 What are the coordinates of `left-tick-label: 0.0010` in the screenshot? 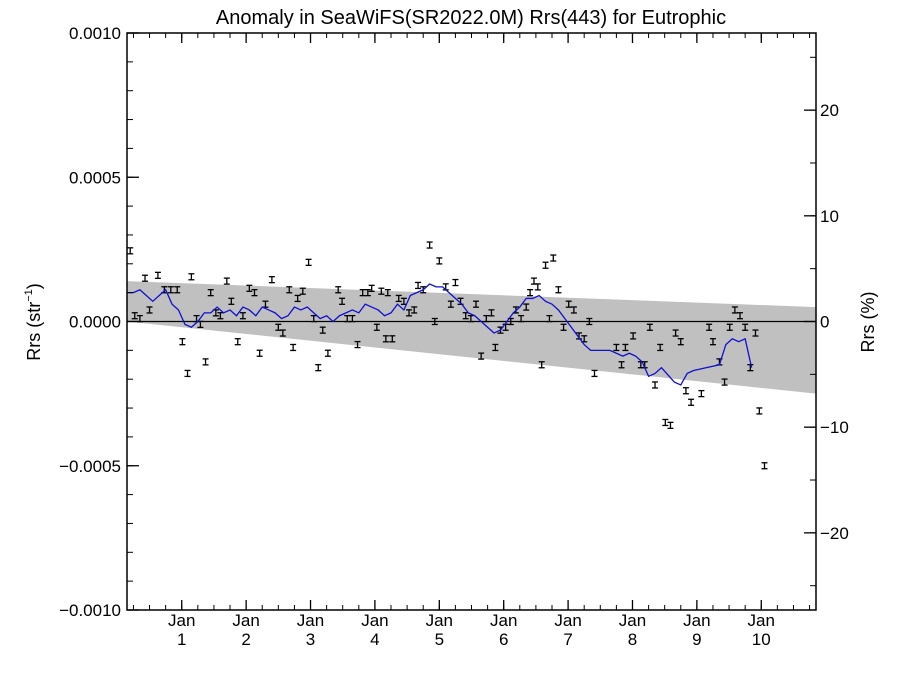 It's located at (95, 33).